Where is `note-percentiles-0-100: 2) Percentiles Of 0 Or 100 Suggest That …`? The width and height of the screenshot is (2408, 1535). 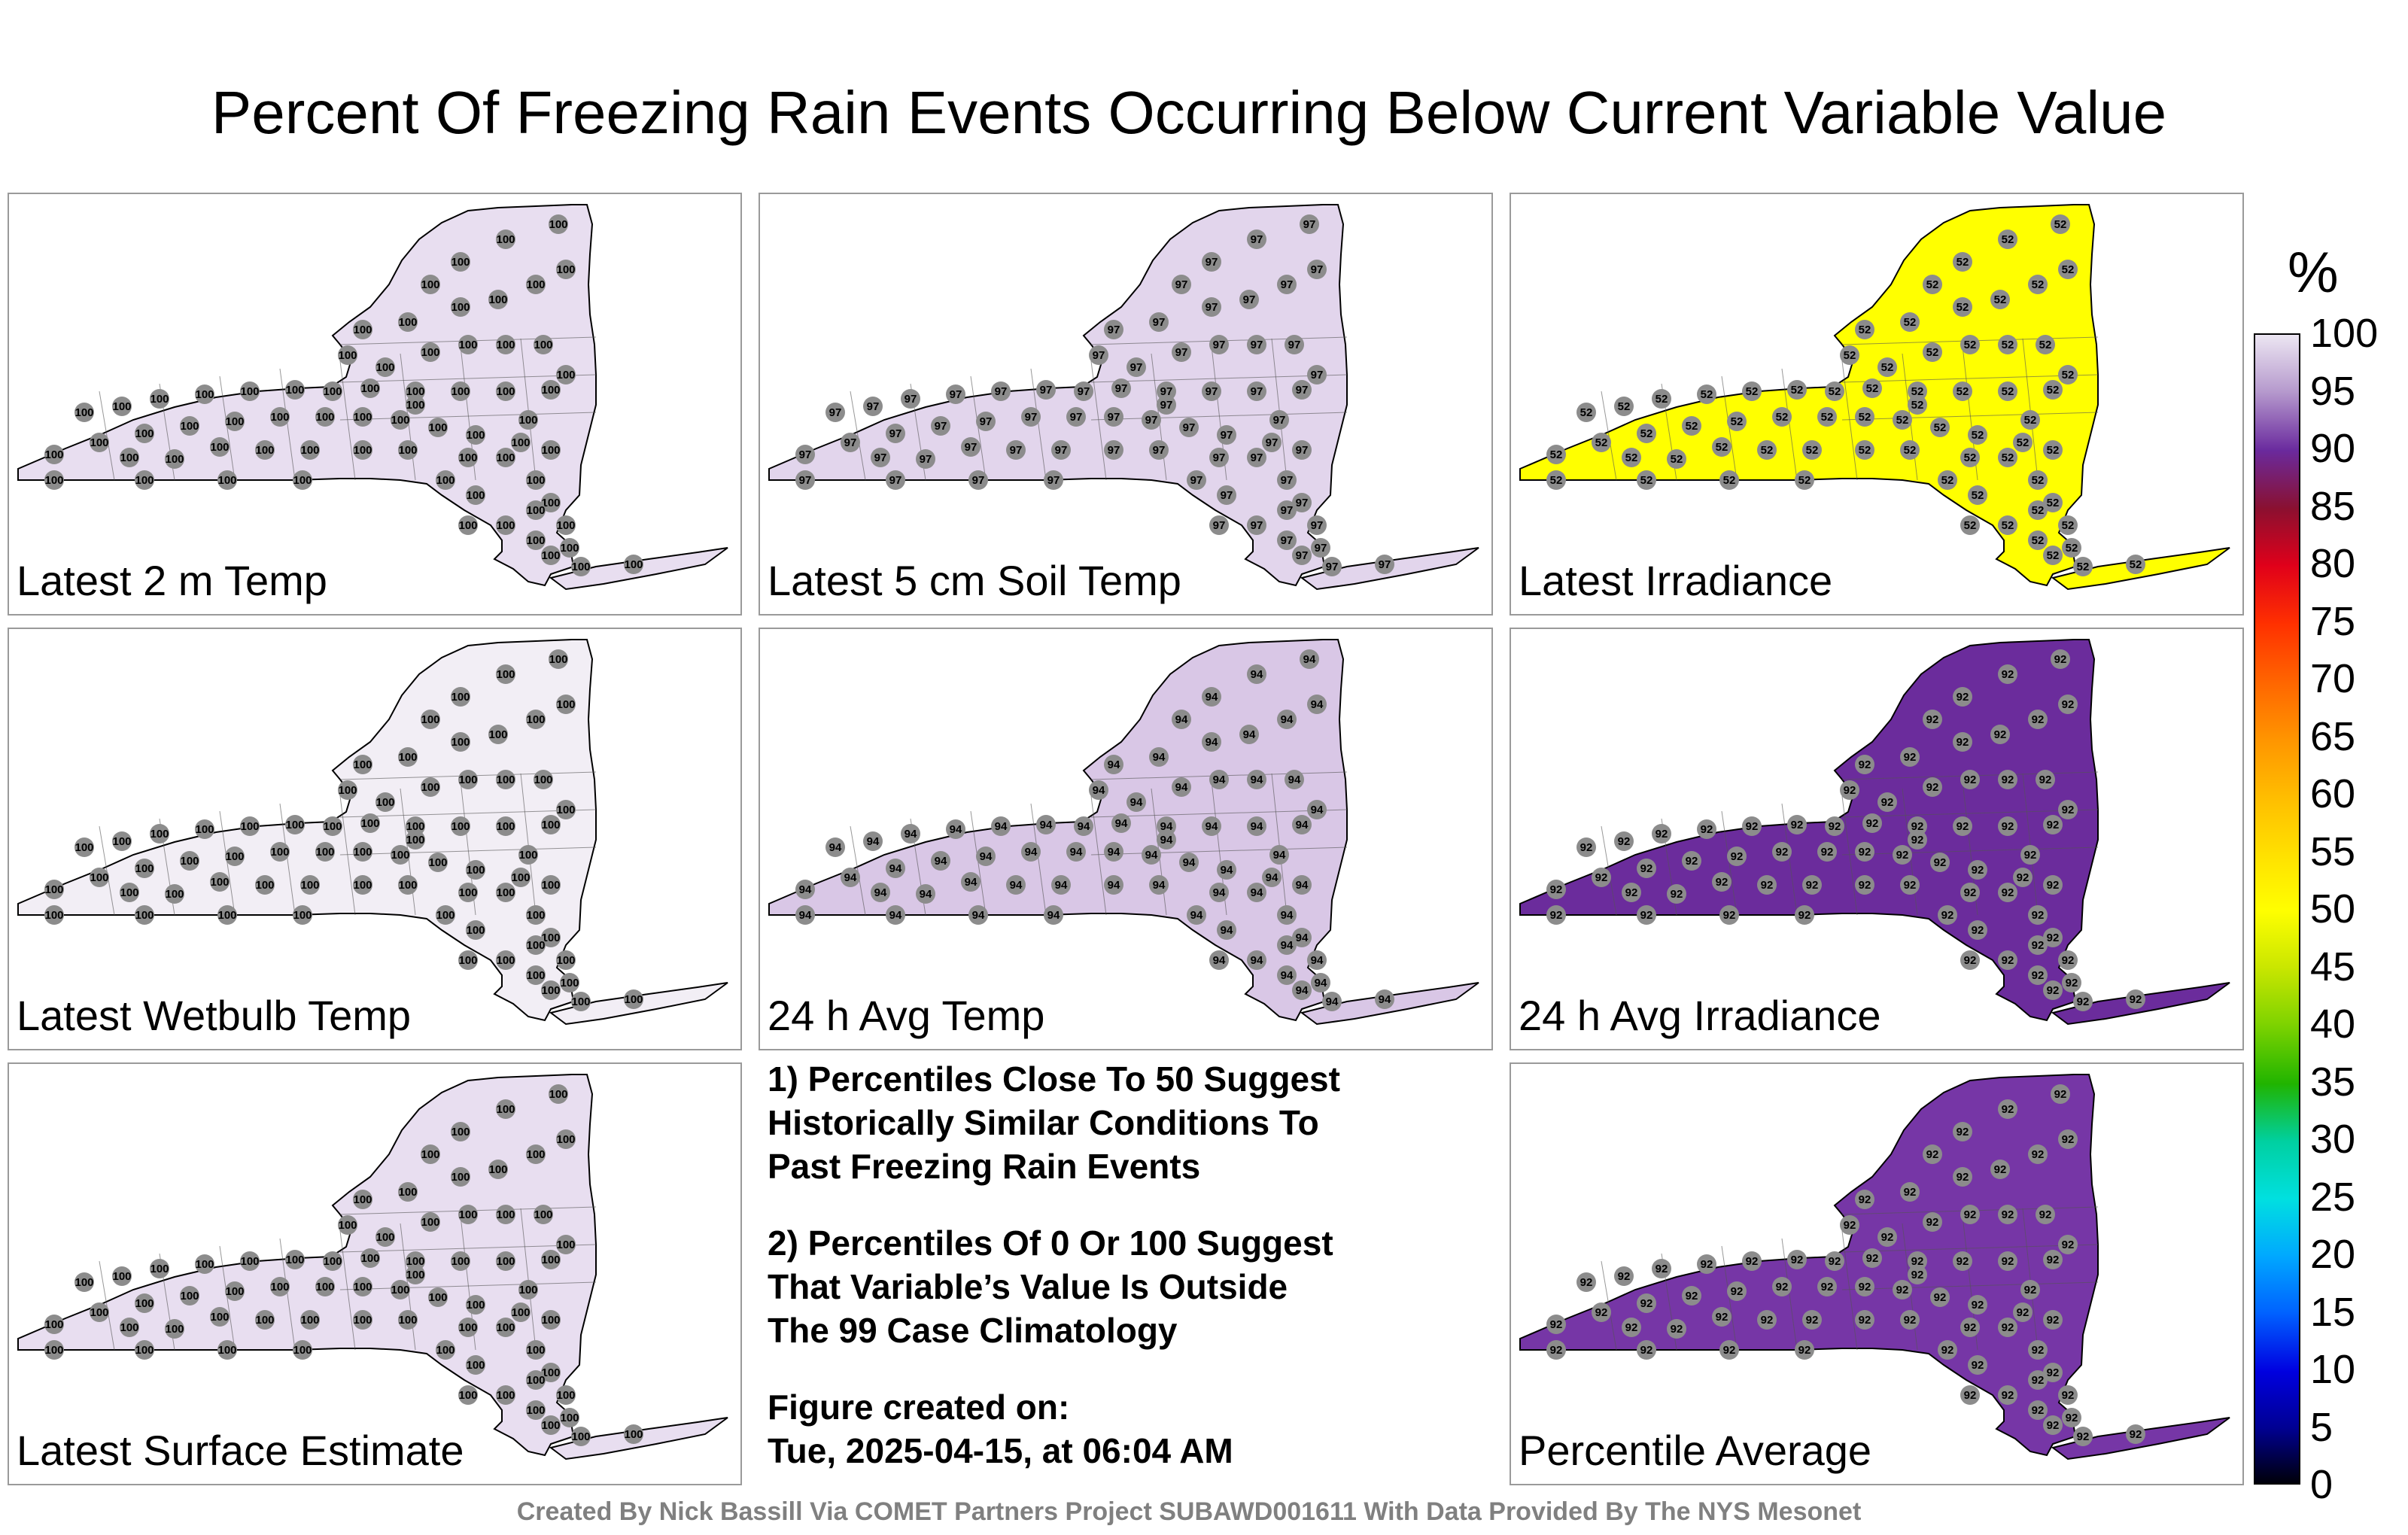 note-percentiles-0-100: 2) Percentiles Of 0 Or 100 Suggest That … is located at coordinates (1114, 1286).